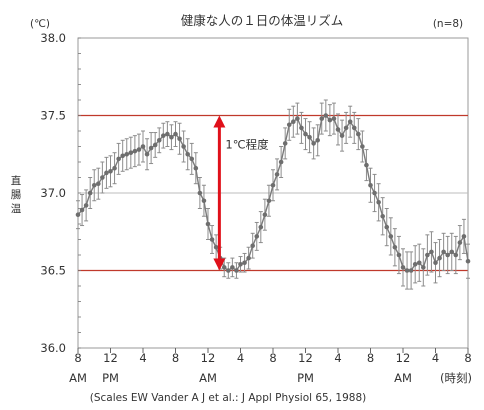  I want to click on x-axis-ticks: 8 AM 12 PM 4 8 12 AM 4 8 12 PM 4 8 12 AM 4 8, so click(270, 366).